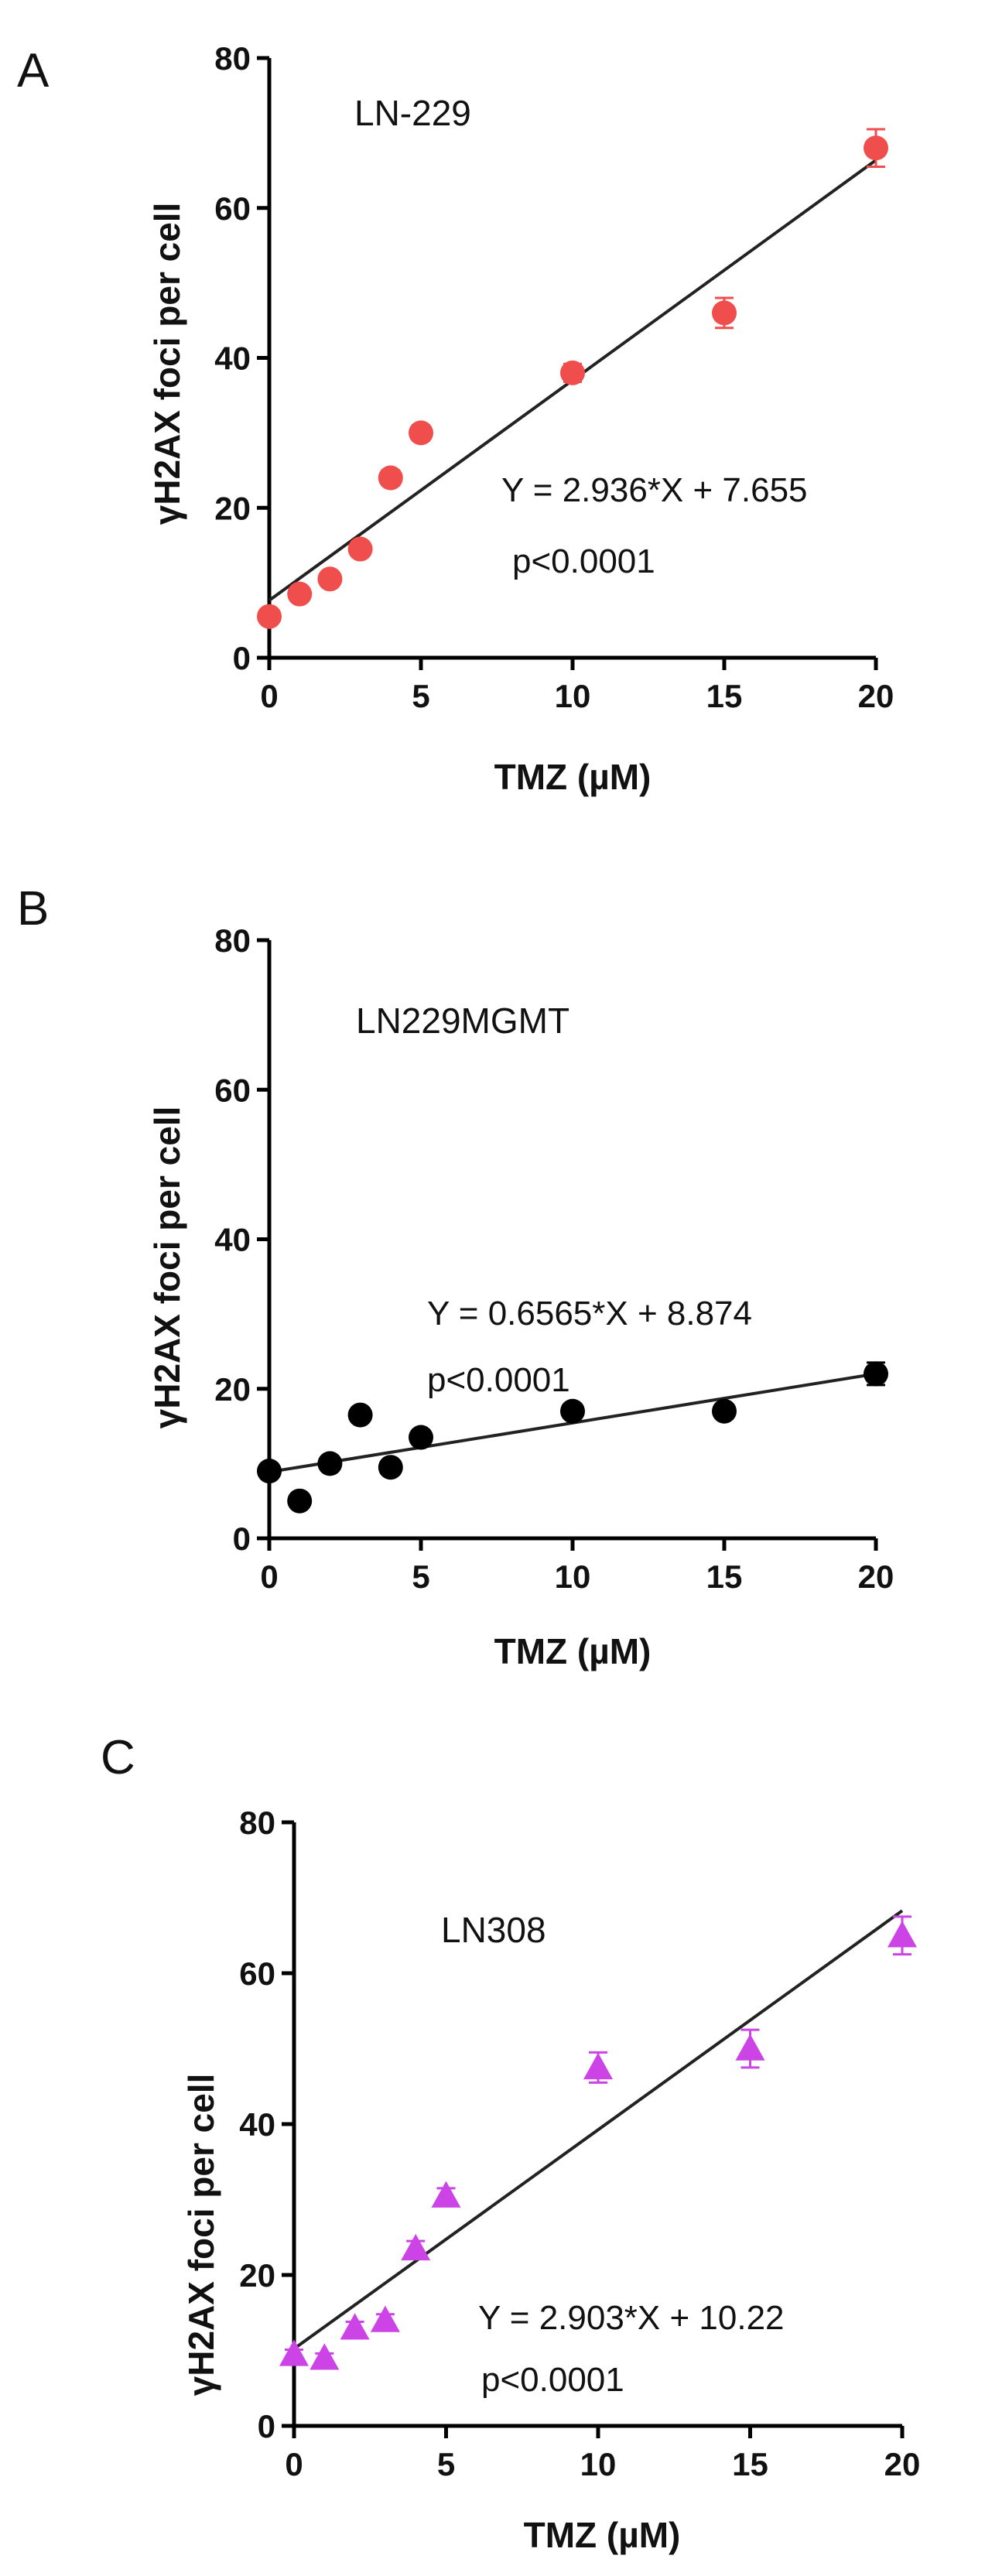 This screenshot has height=2576, width=985. What do you see at coordinates (602, 2535) in the screenshot?
I see `x-axis-title-c: TMZ (µM)` at bounding box center [602, 2535].